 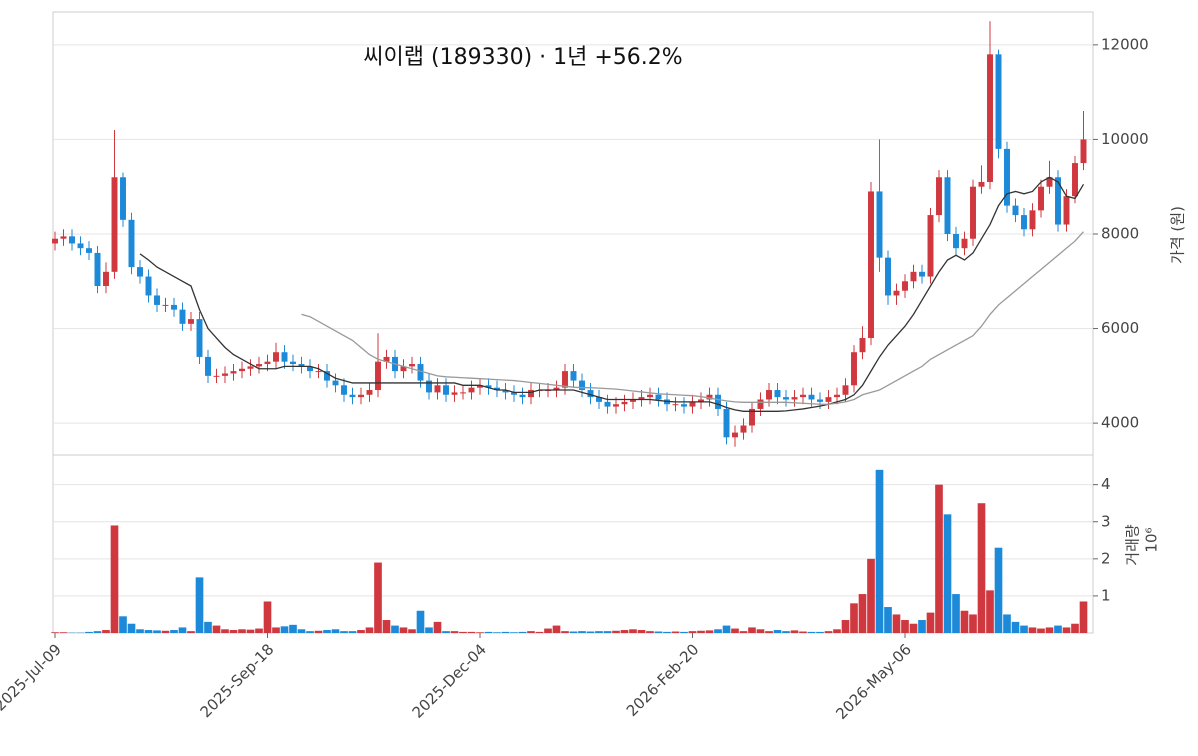 I want to click on x-tick-label: 2026-May-06, so click(x=873, y=681).